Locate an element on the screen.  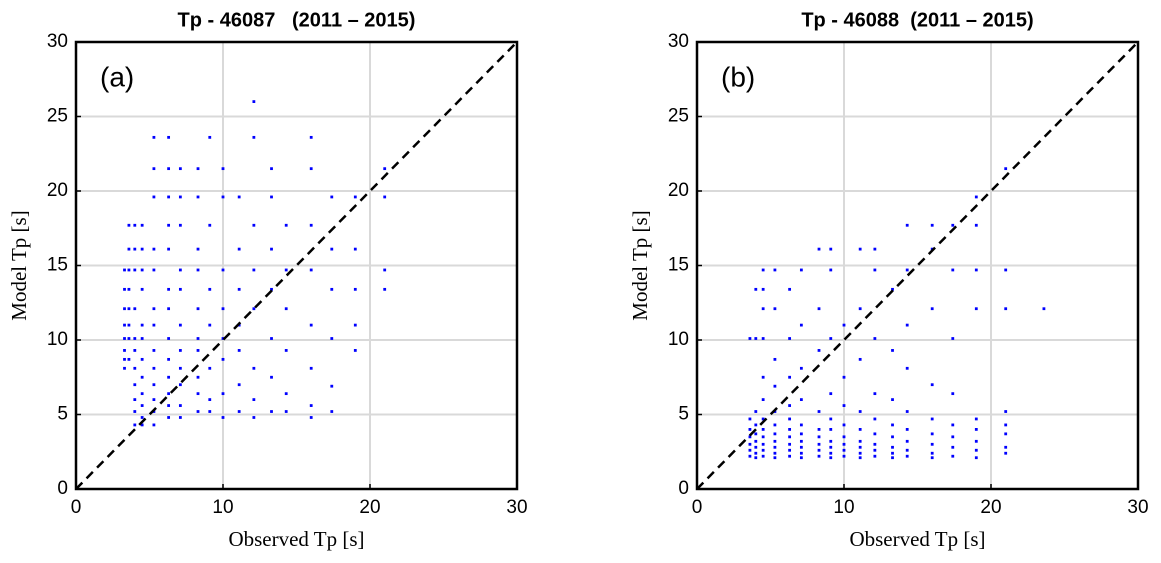
x-tick-label: 10 is located at coordinates (222, 507).